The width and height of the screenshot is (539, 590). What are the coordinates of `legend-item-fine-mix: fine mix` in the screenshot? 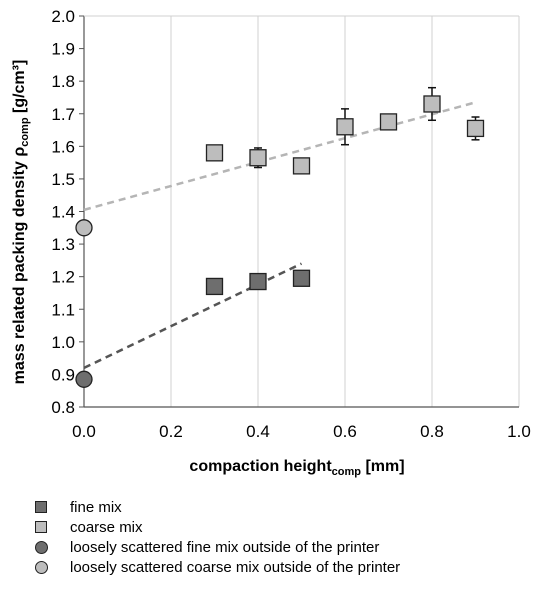 It's located at (215, 507).